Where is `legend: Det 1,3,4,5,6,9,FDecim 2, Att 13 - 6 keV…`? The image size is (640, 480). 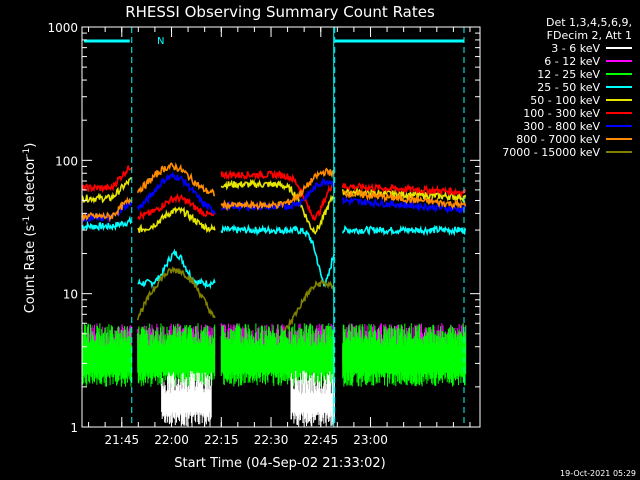 legend: Det 1,3,4,5,6,9,FDecim 2, Att 13 - 6 keV… is located at coordinates (567, 87).